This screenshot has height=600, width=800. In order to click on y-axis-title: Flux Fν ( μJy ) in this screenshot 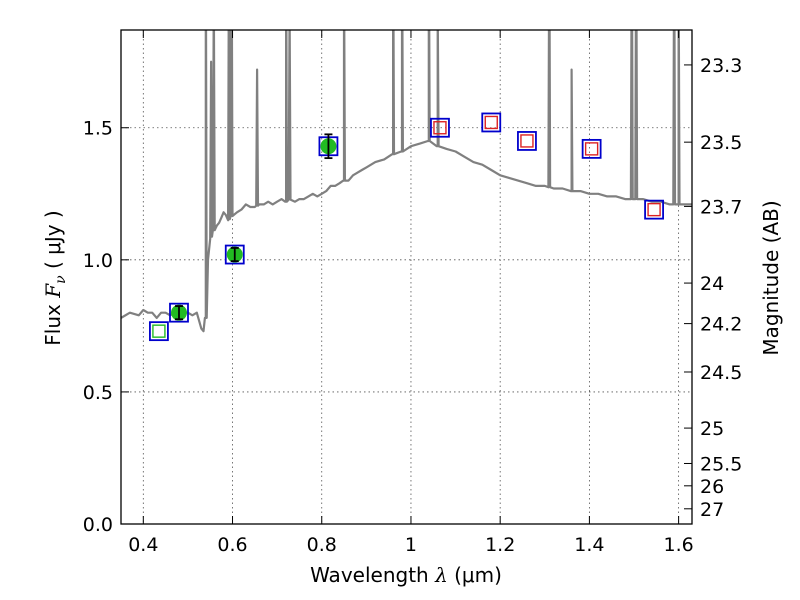, I will do `click(55, 277)`.